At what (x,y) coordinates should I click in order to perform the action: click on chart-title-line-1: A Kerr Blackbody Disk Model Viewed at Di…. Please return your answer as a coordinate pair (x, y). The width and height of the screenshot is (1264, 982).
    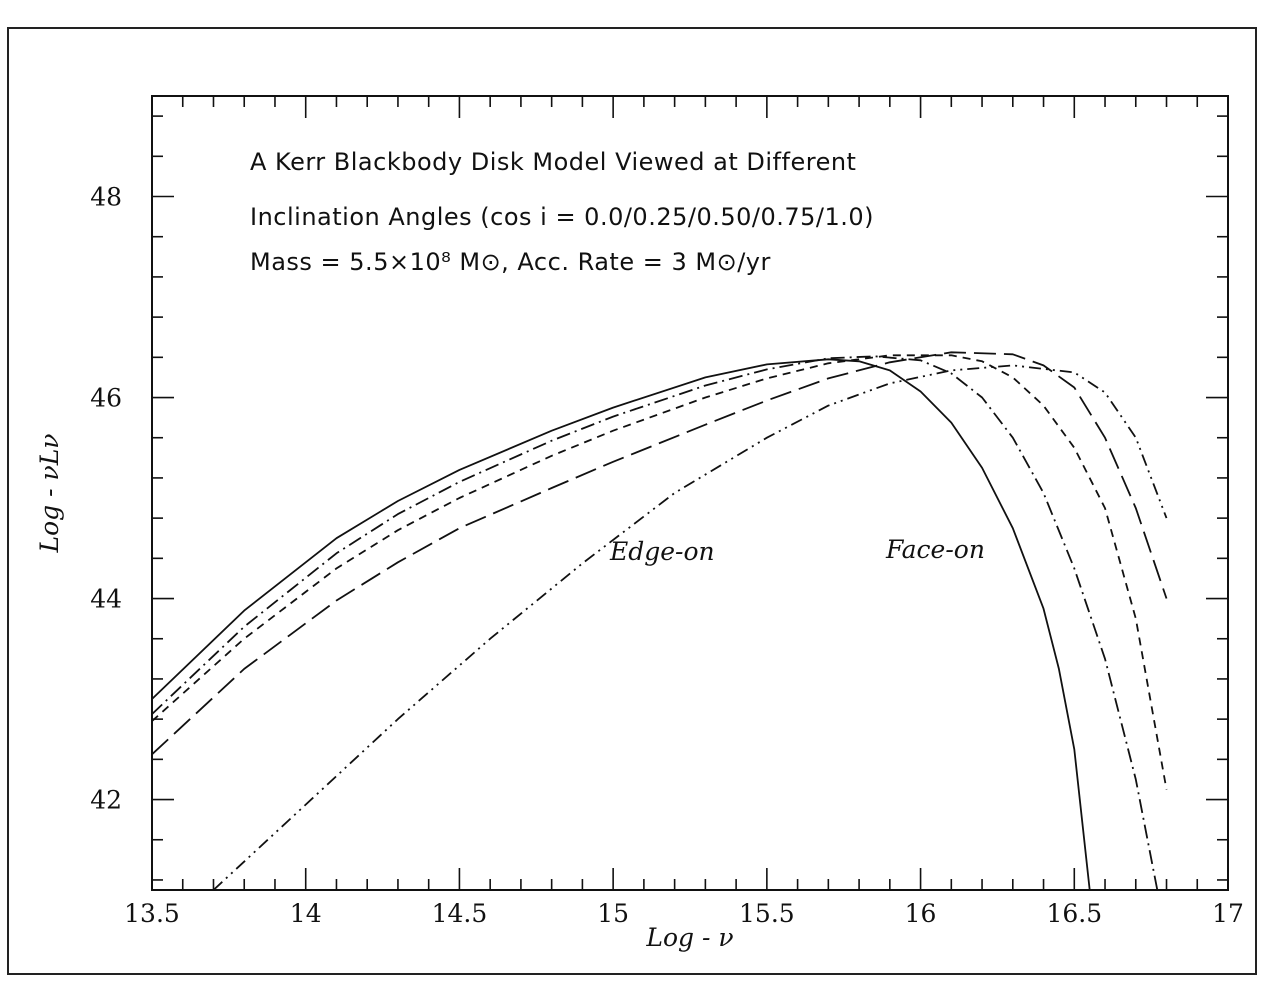
    Looking at the image, I should click on (553, 162).